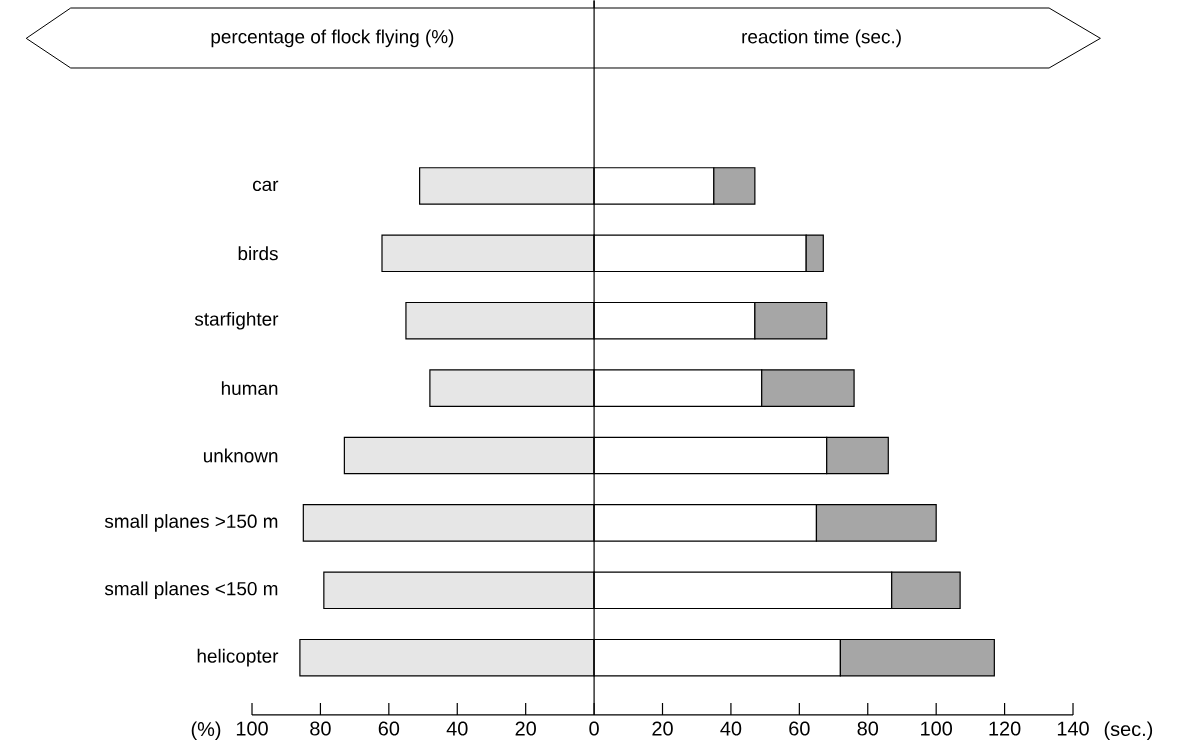 The height and width of the screenshot is (755, 1201). What do you see at coordinates (191, 523) in the screenshot?
I see `y-tick-label: small planes >150 m` at bounding box center [191, 523].